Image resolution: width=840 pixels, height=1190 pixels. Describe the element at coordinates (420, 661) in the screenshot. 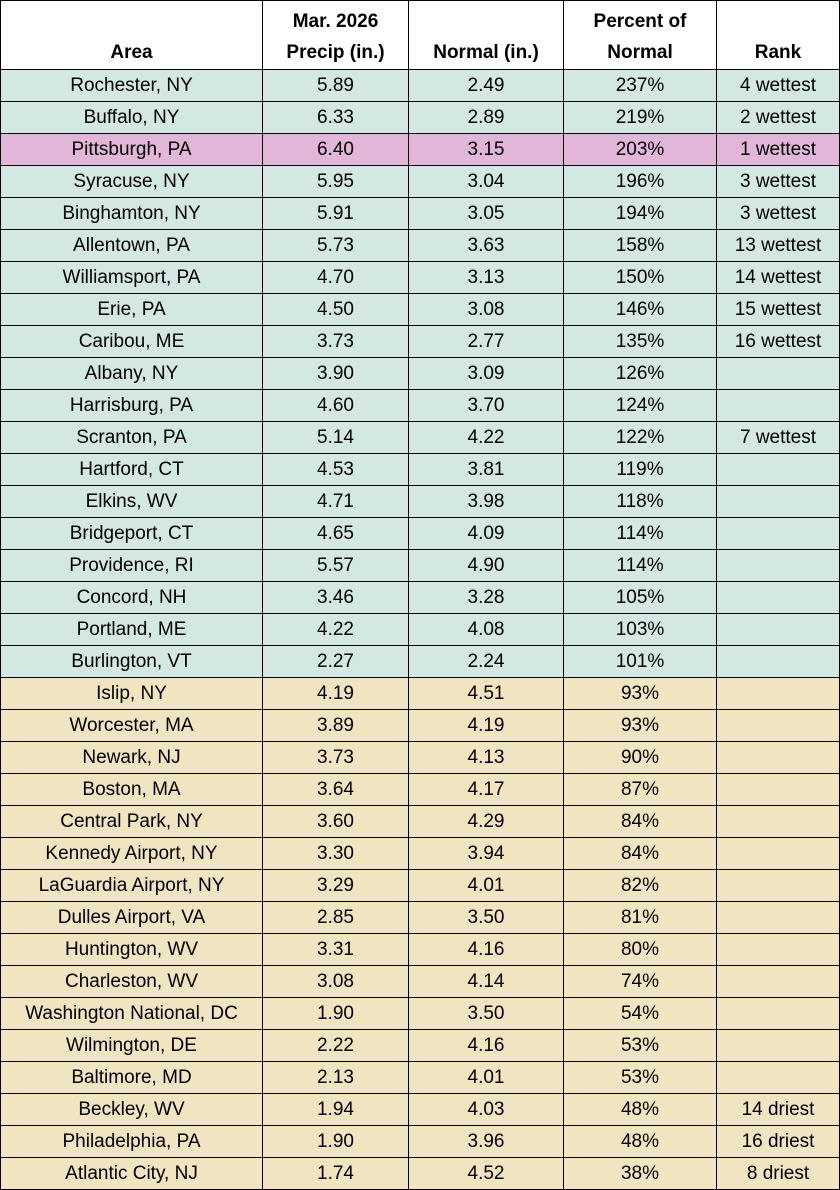

I see `table-row: Burlington, VT 2.27 2.24 101%` at that location.